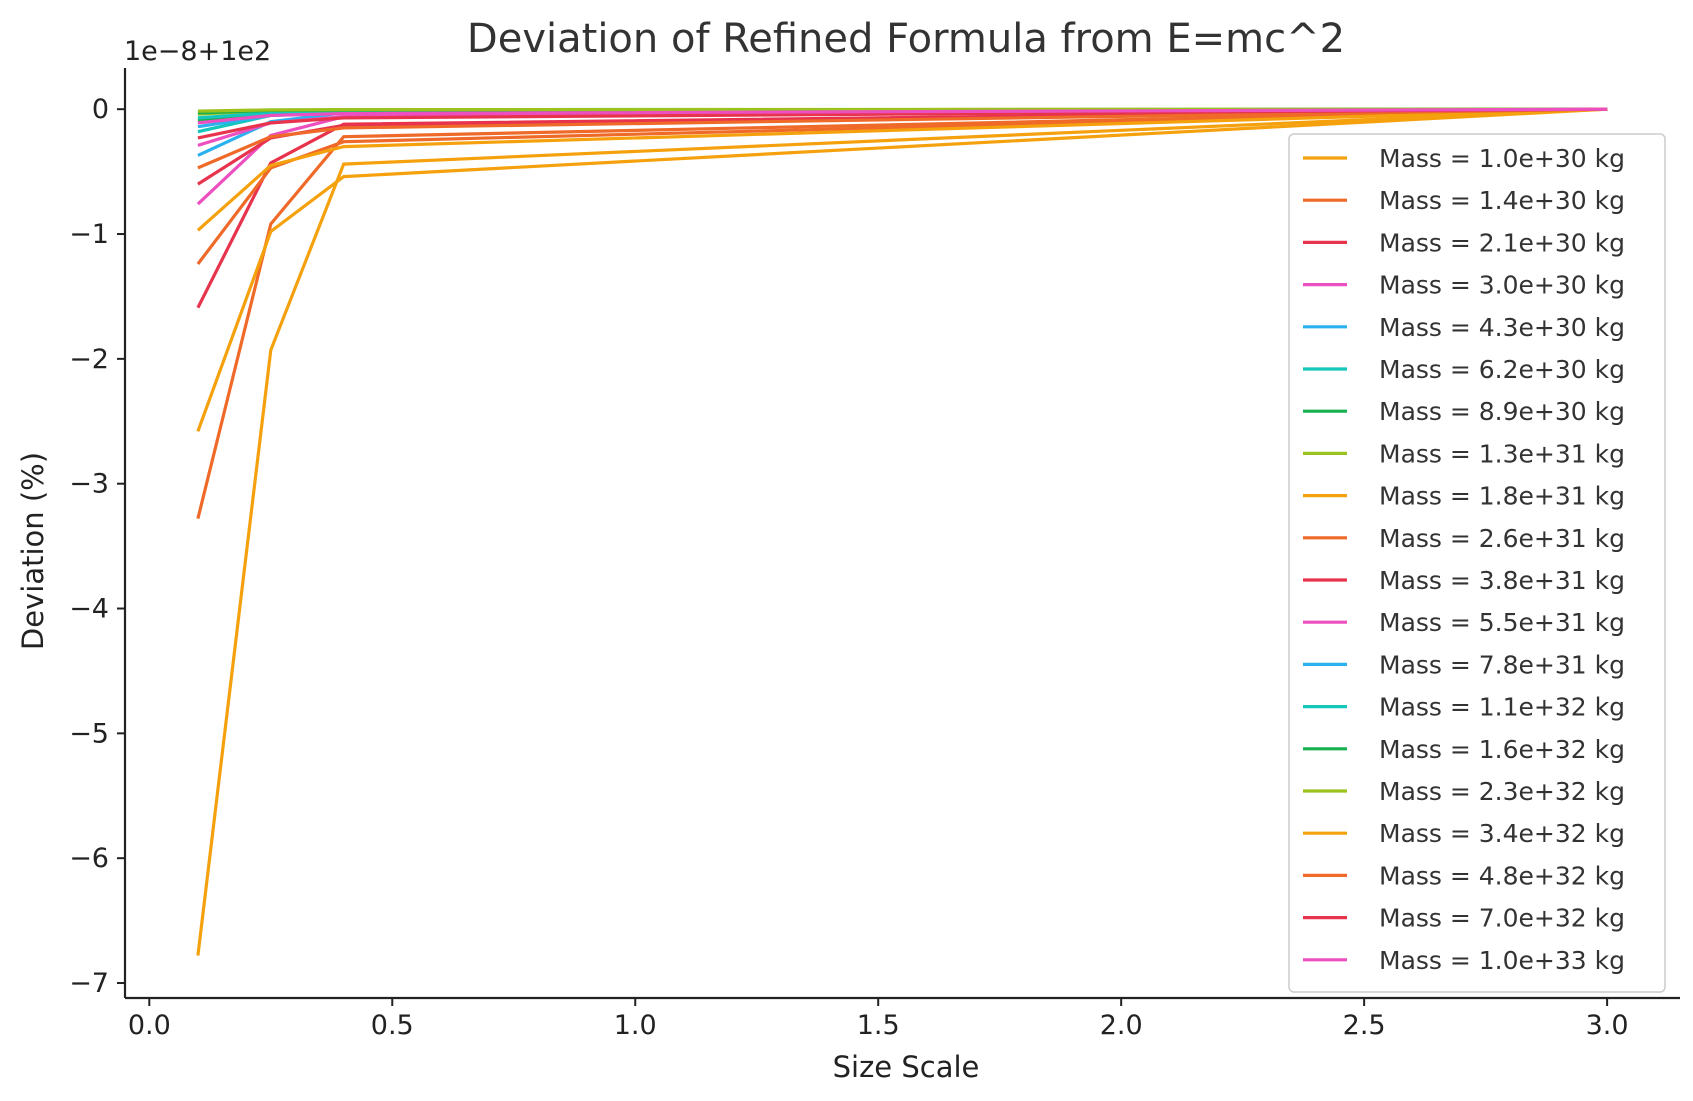 The height and width of the screenshot is (1101, 1693). I want to click on x-axis-label: Size Scale, so click(906, 1067).